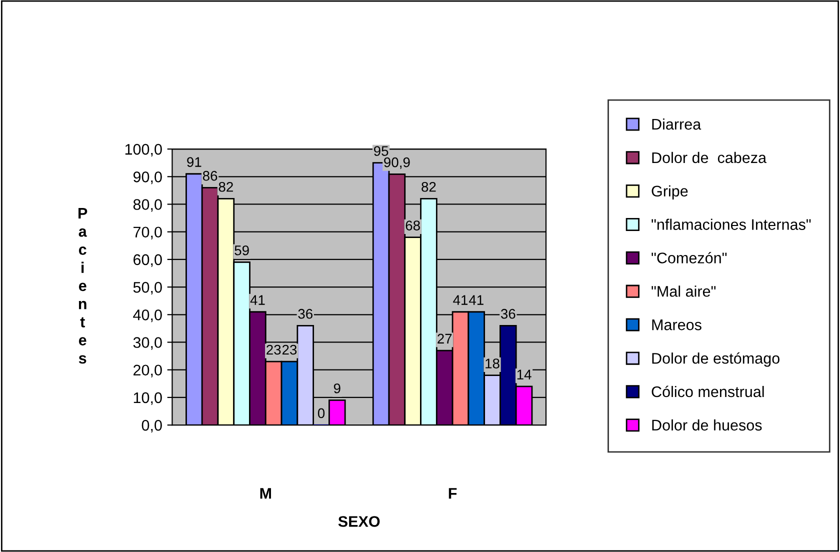 The width and height of the screenshot is (840, 552). What do you see at coordinates (452, 493) in the screenshot?
I see `x-tick-label: F` at bounding box center [452, 493].